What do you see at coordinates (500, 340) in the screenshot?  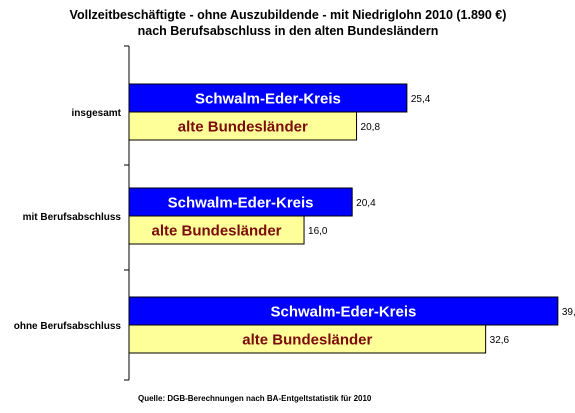 I see `data-label-1-2: 32,6` at bounding box center [500, 340].